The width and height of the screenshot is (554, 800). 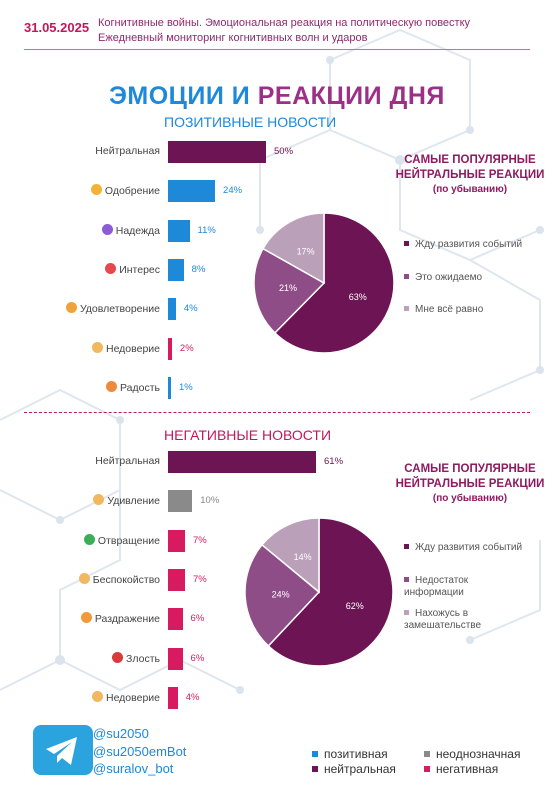 I want to click on negative-bar-label: Злость, so click(x=136, y=658).